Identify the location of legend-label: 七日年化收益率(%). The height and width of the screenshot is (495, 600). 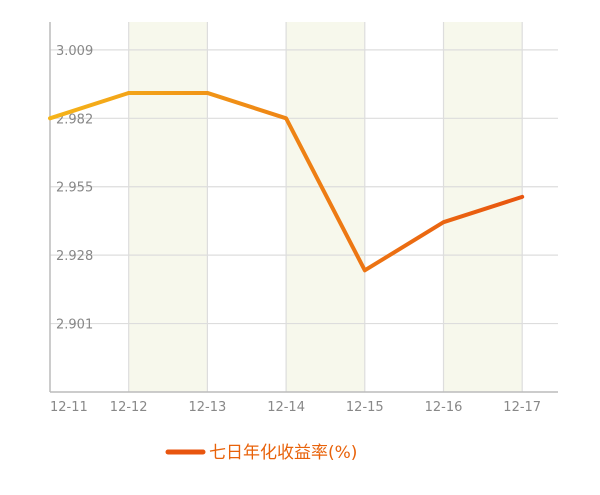
(283, 453).